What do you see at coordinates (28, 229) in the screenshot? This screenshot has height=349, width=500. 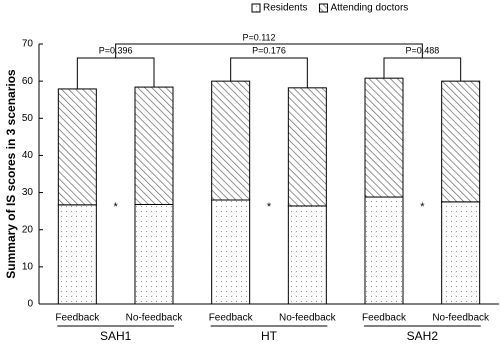 I see `y-tick-label: 20` at bounding box center [28, 229].